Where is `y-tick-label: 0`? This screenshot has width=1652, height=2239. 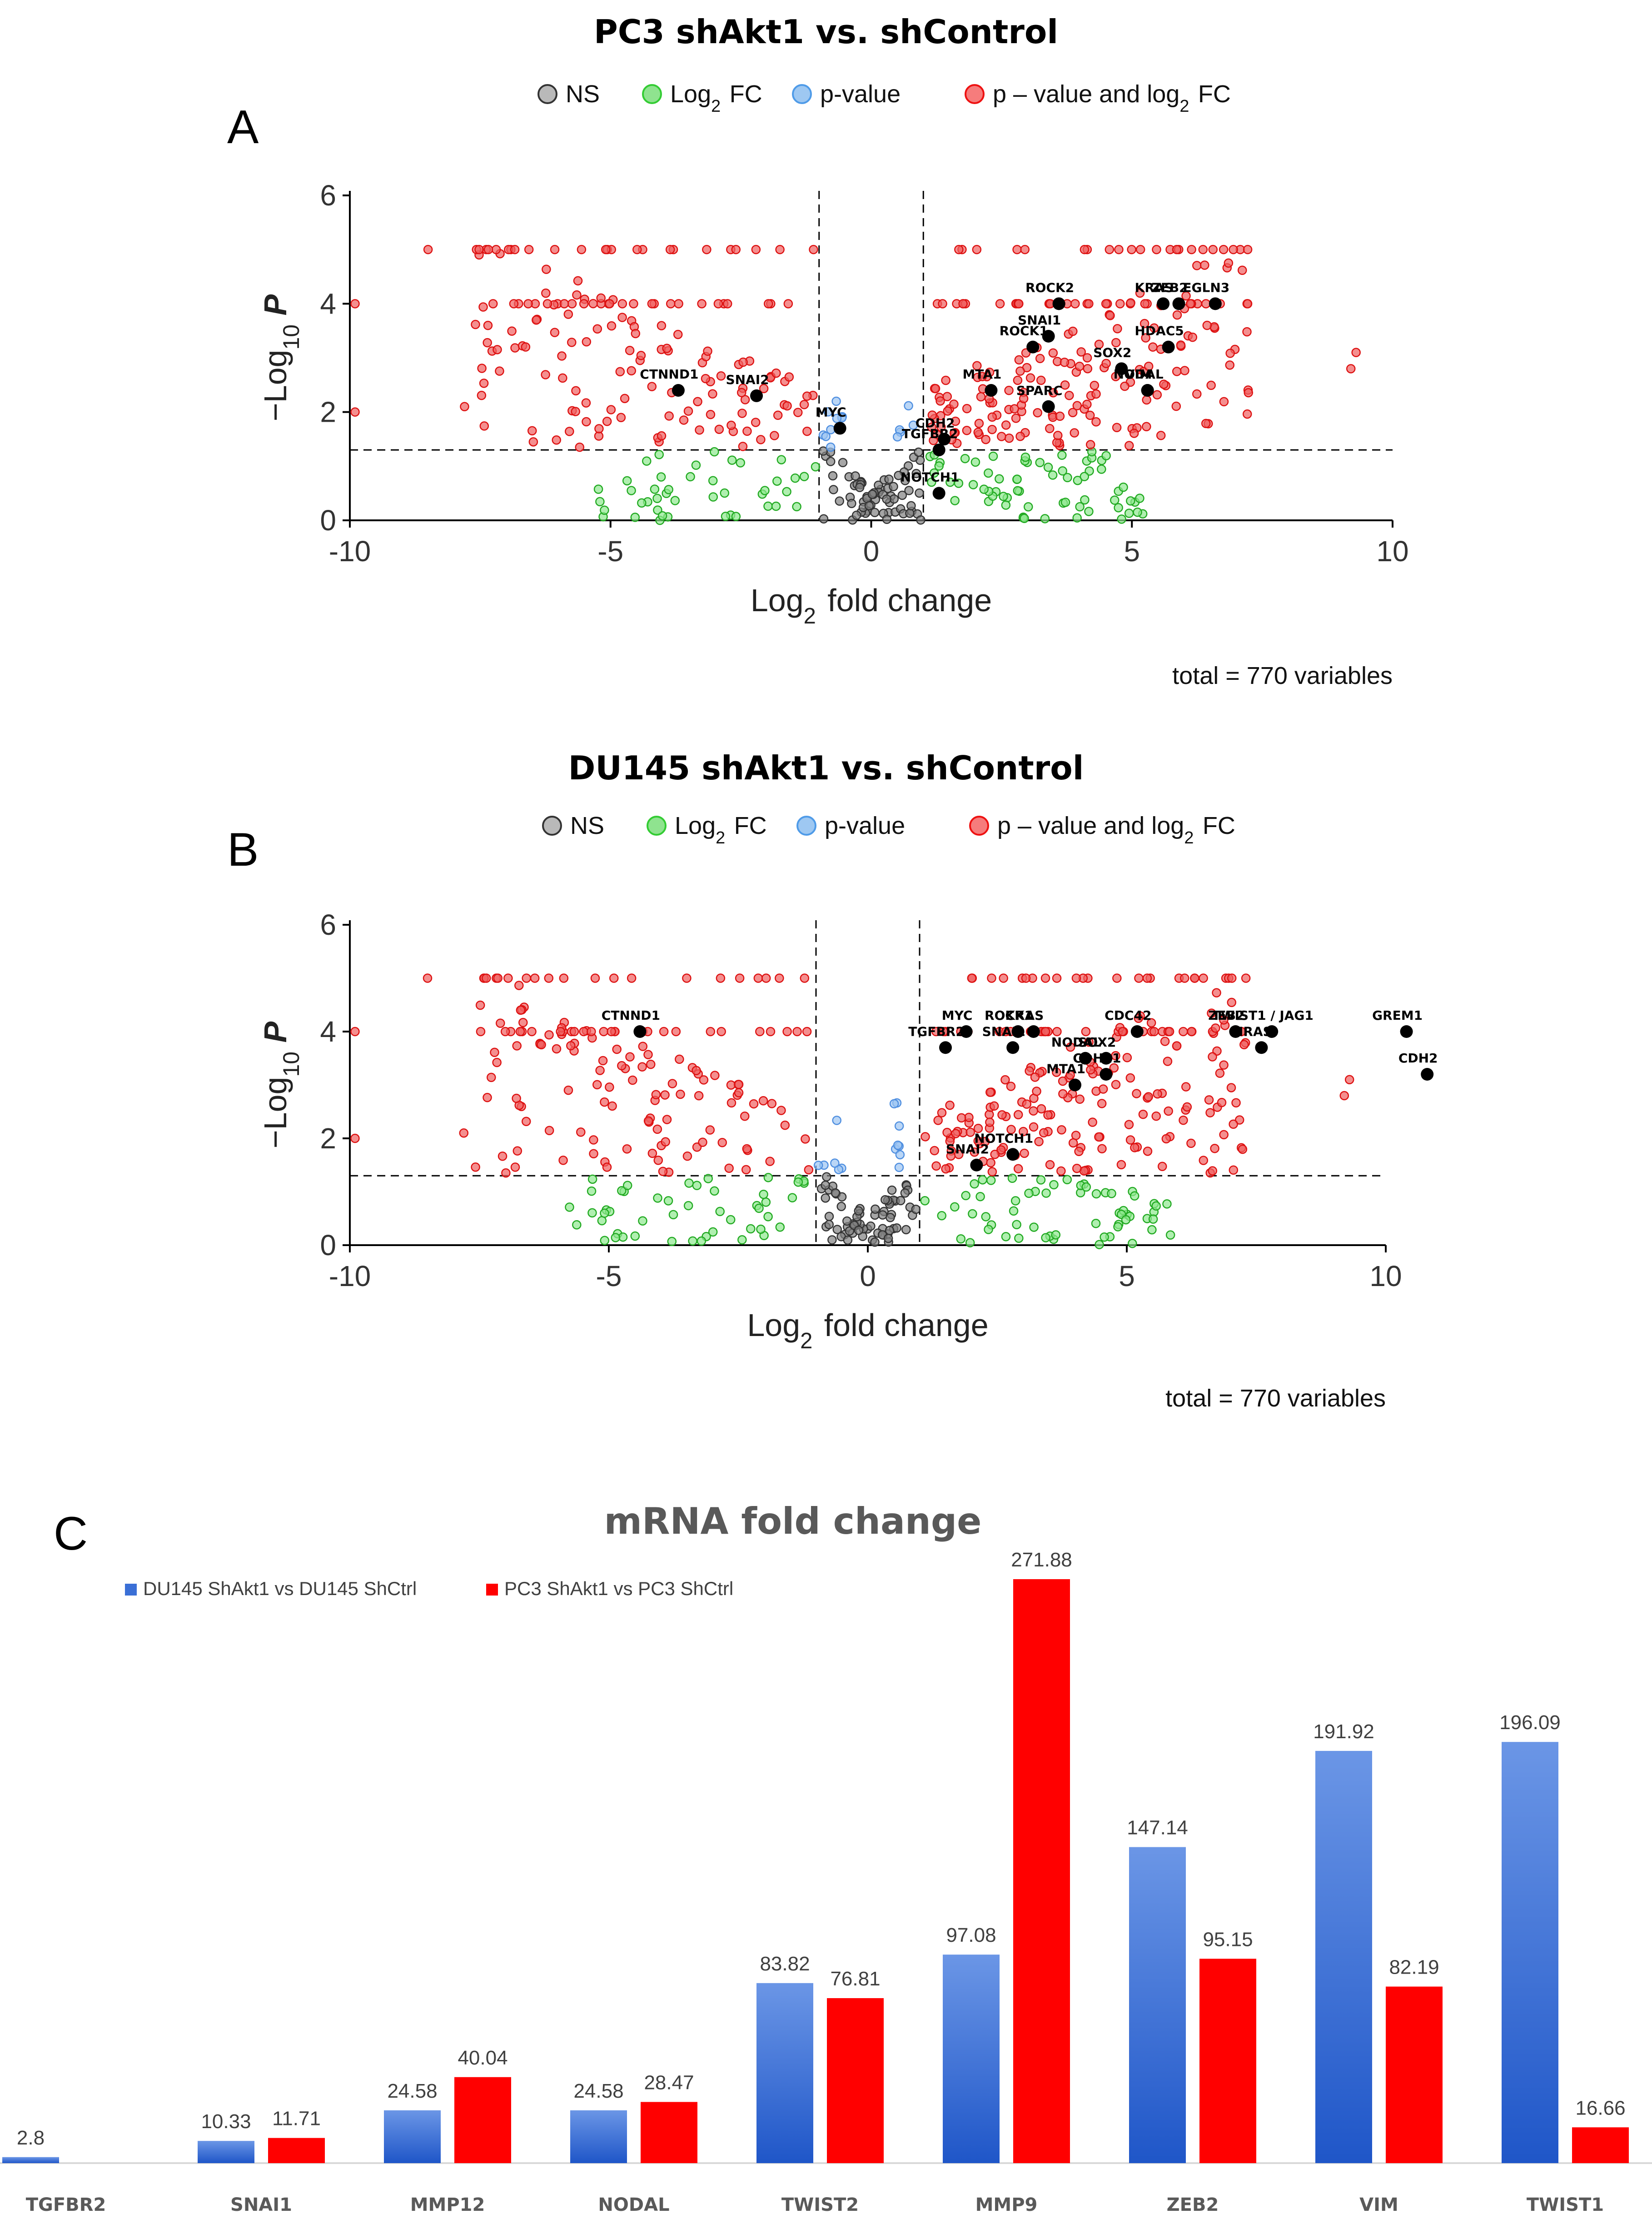 y-tick-label: 0 is located at coordinates (328, 1245).